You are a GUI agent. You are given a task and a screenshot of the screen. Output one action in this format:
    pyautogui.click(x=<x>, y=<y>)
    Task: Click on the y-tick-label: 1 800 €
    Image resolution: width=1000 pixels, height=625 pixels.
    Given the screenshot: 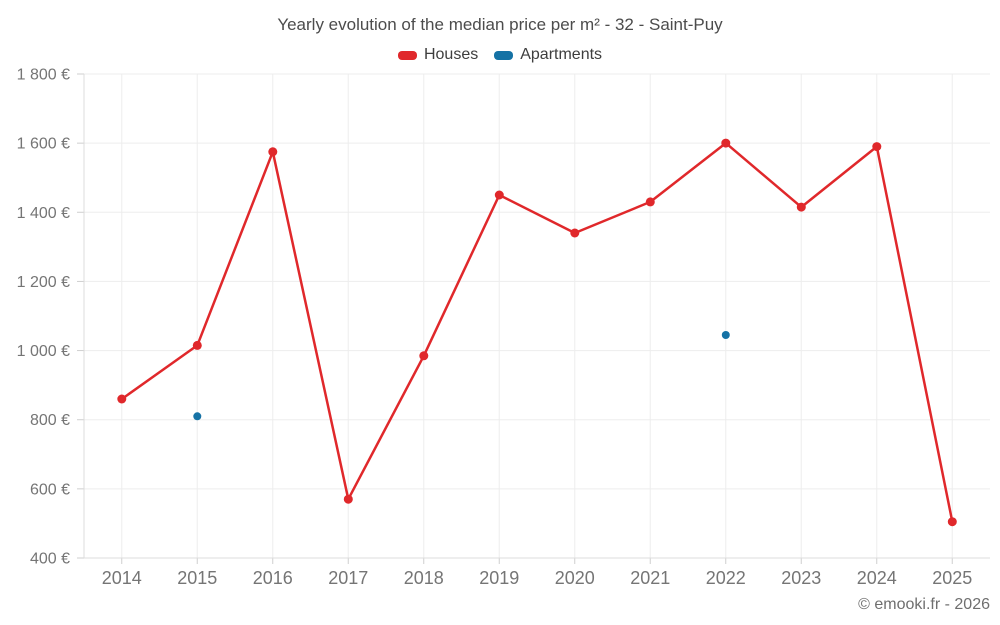 What is the action you would take?
    pyautogui.click(x=43, y=75)
    